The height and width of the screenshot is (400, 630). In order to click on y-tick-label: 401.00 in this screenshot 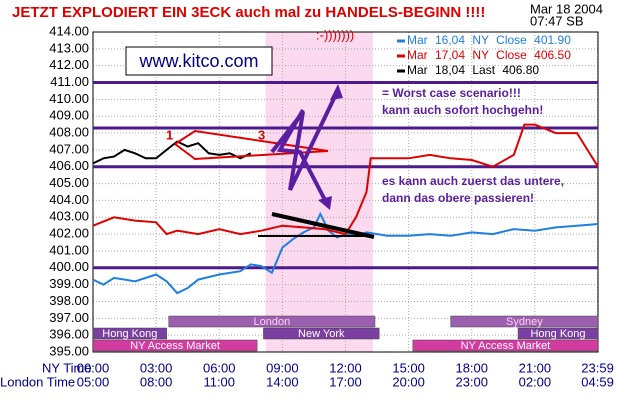, I will do `click(69, 249)`.